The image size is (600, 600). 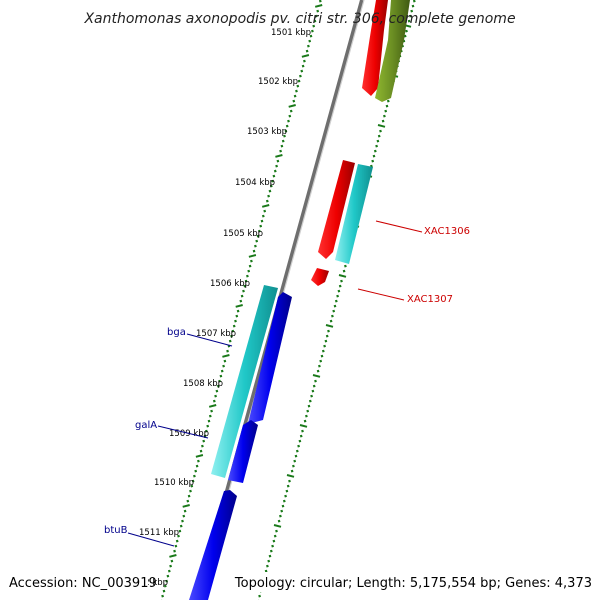 I want to click on gene-feature-xac1307, so click(x=320, y=277).